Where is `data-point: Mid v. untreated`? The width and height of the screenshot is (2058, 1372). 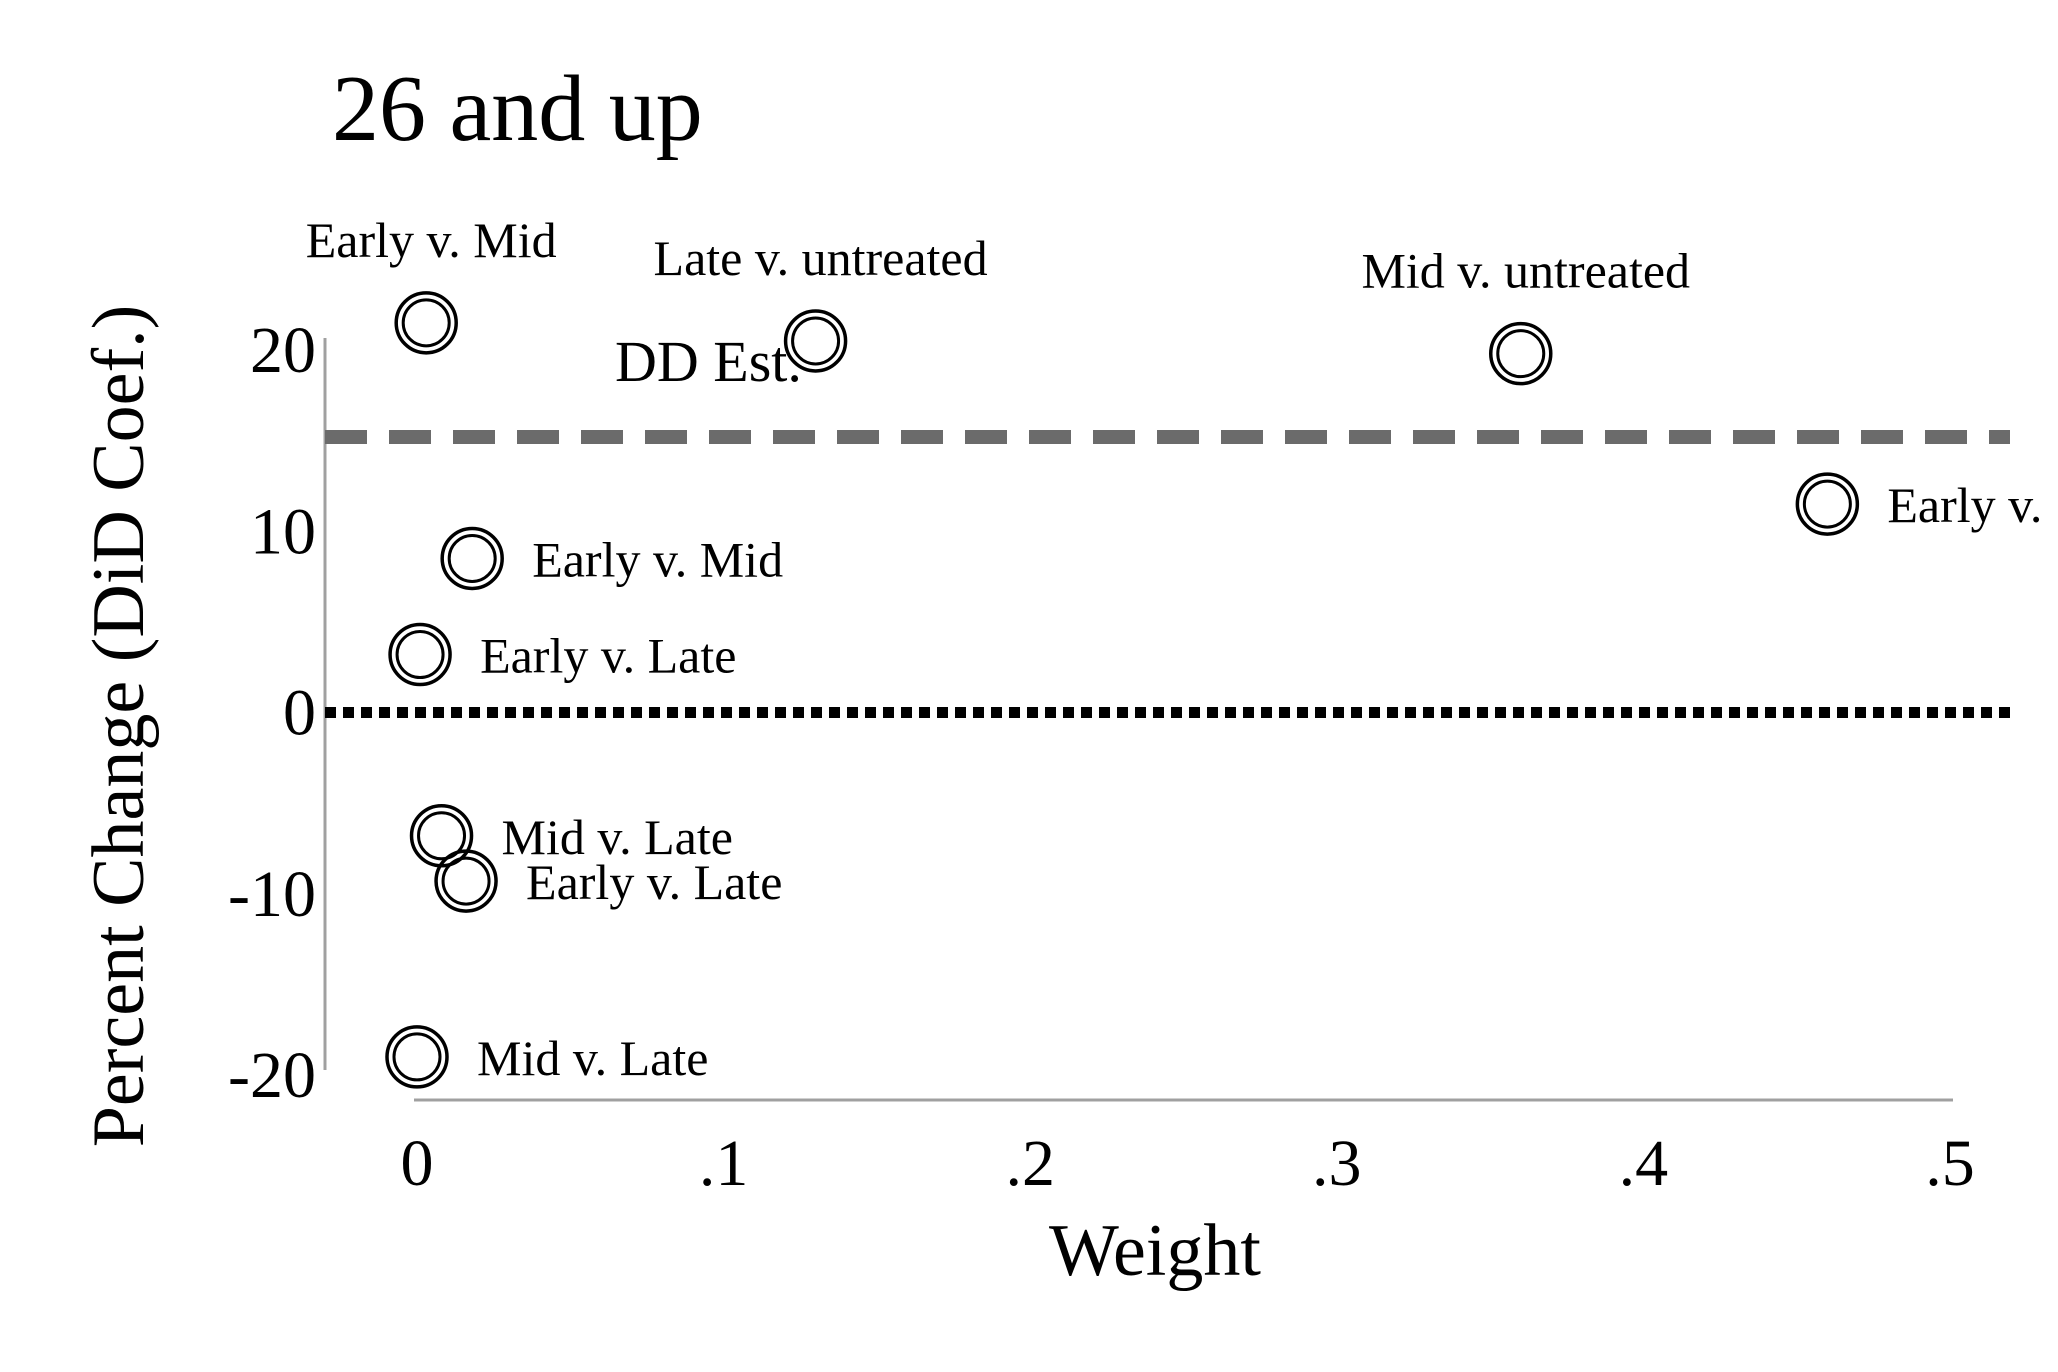 data-point: Mid v. untreated is located at coordinates (1525, 314).